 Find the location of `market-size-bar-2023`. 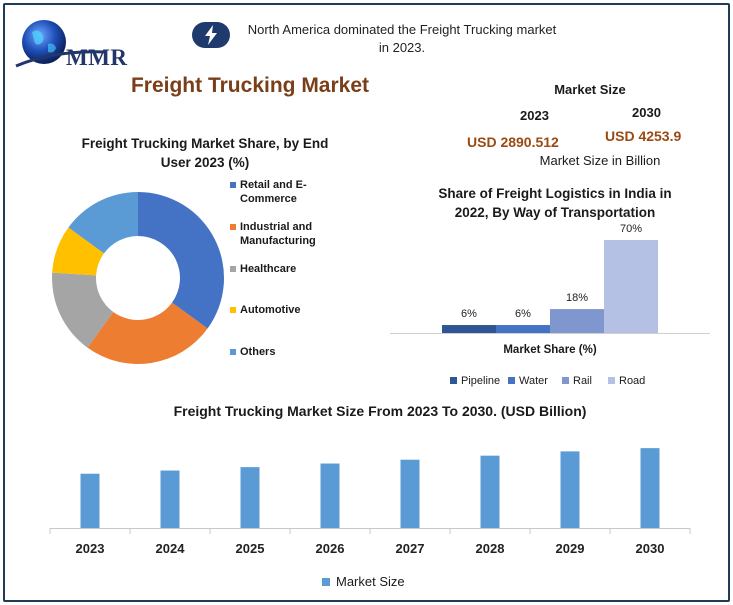

market-size-bar-2023 is located at coordinates (90, 500).